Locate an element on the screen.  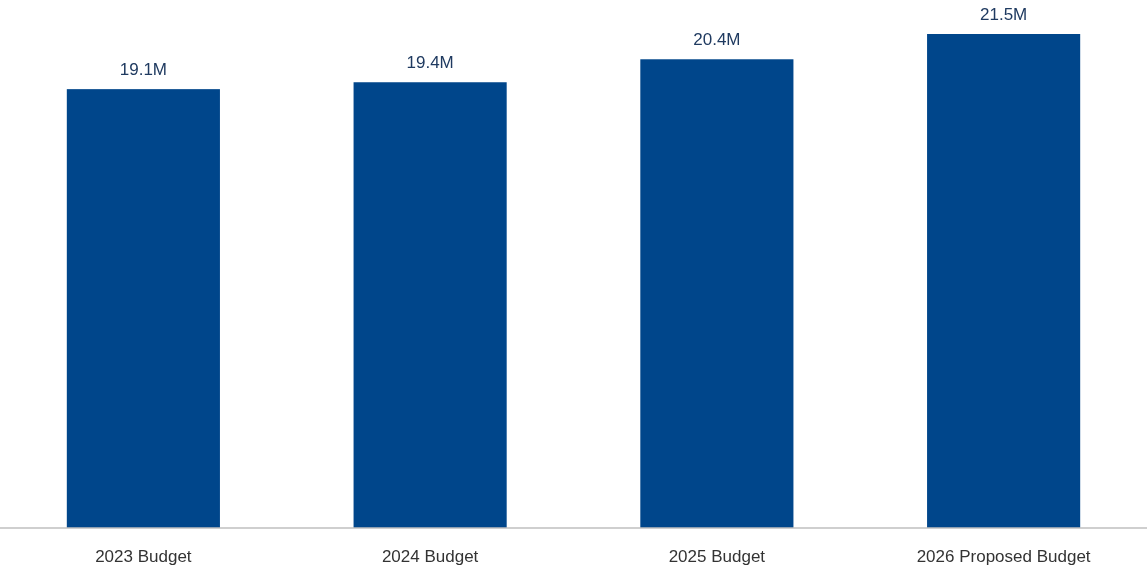
x-tick-label: 2023 Budget is located at coordinates (143, 556).